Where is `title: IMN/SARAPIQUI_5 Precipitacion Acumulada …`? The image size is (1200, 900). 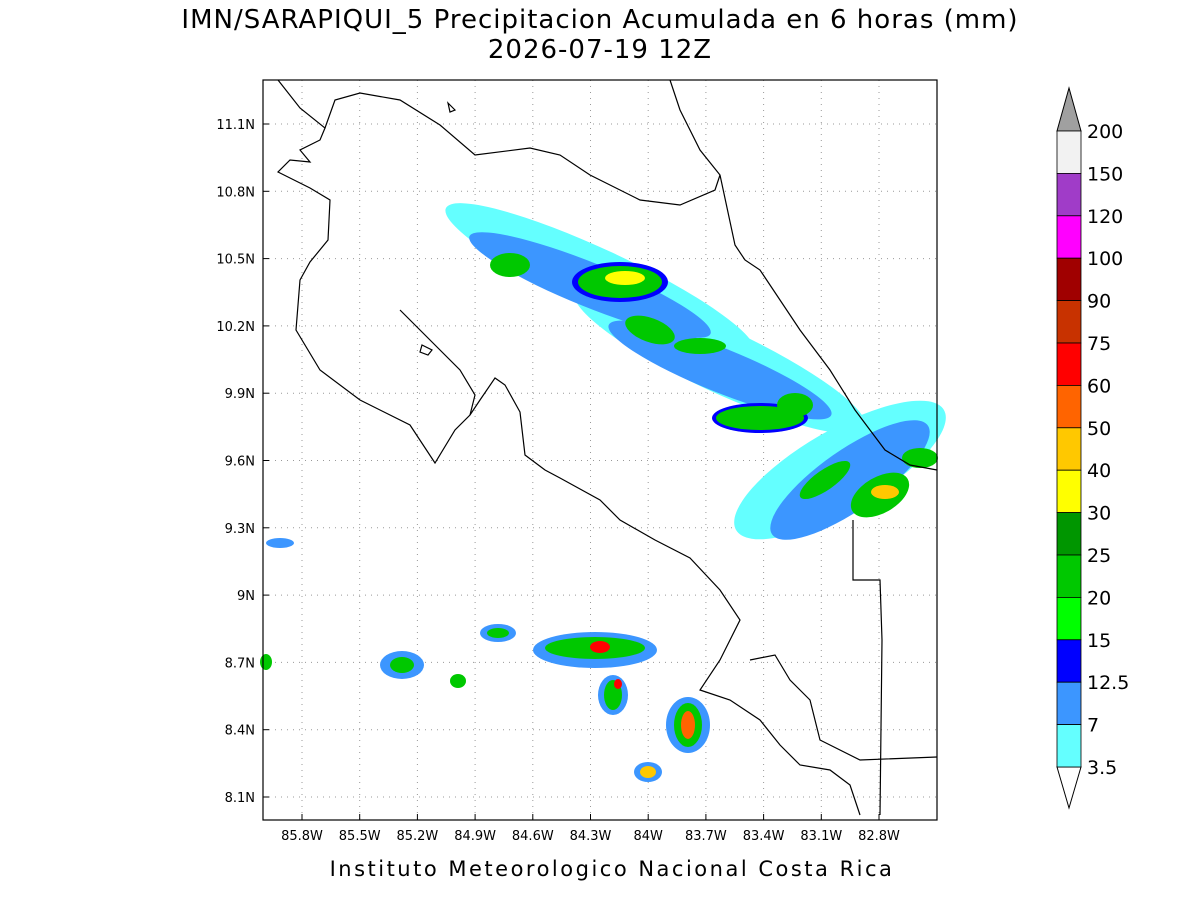
title: IMN/SARAPIQUI_5 Precipitacion Acumulada … is located at coordinates (599, 20).